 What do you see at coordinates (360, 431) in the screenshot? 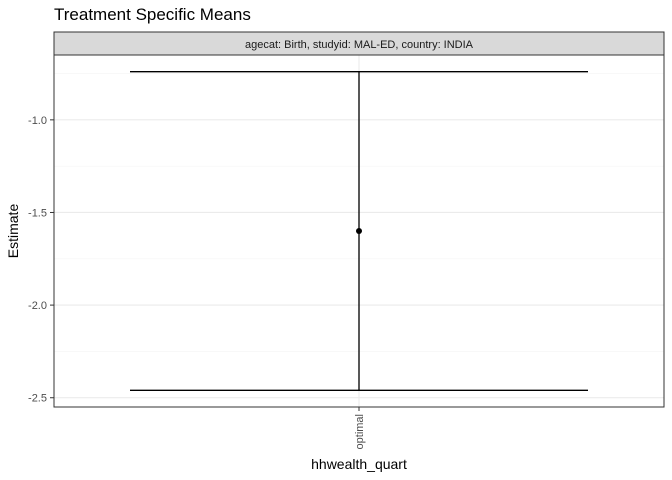
I see `x-tick-label: optimal` at bounding box center [360, 431].